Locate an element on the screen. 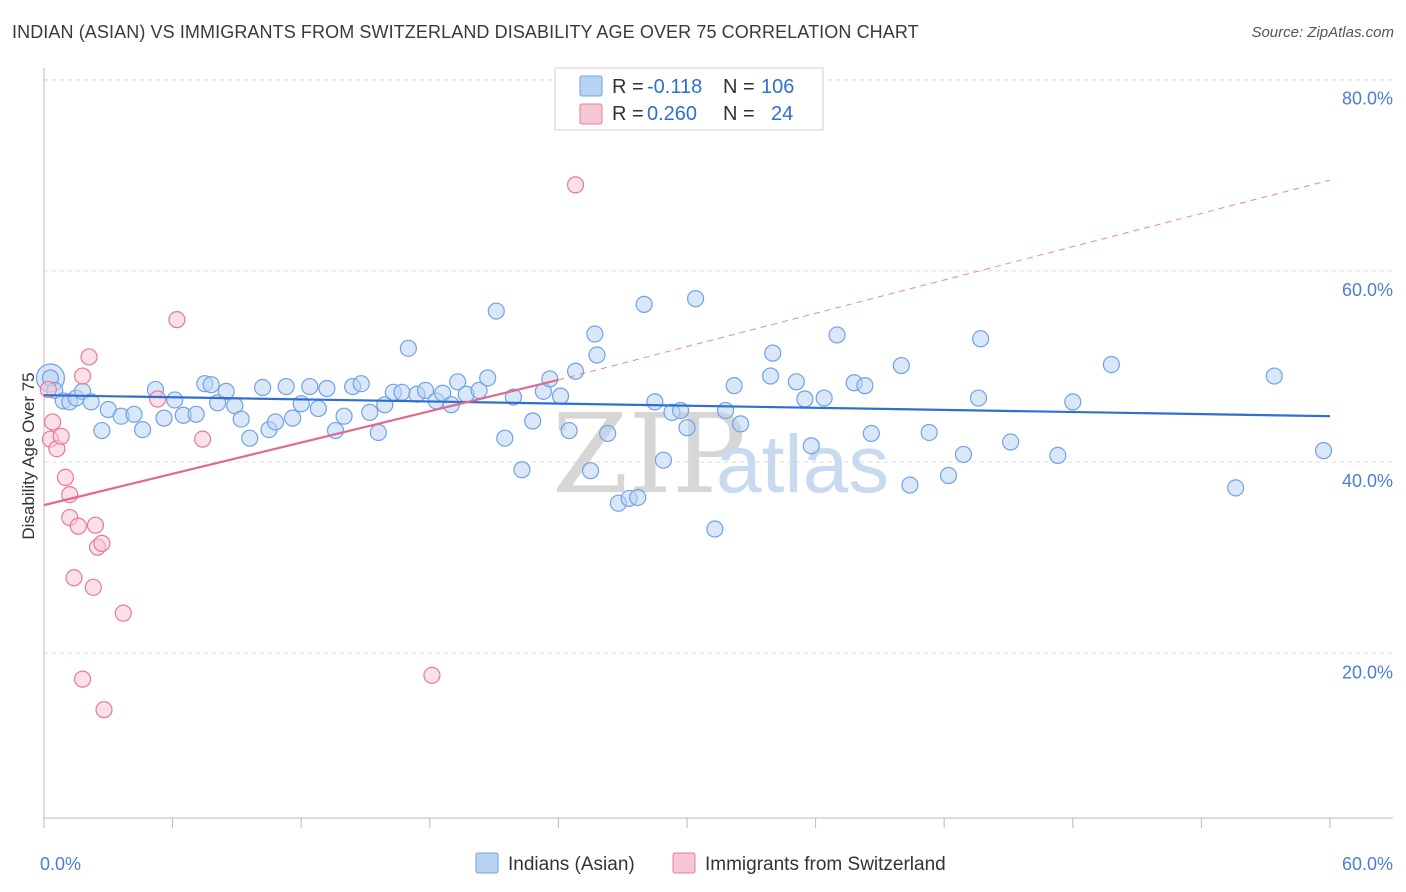 Image resolution: width=1406 pixels, height=892 pixels. y-tick-label-3: 80.0% is located at coordinates (1367, 99).